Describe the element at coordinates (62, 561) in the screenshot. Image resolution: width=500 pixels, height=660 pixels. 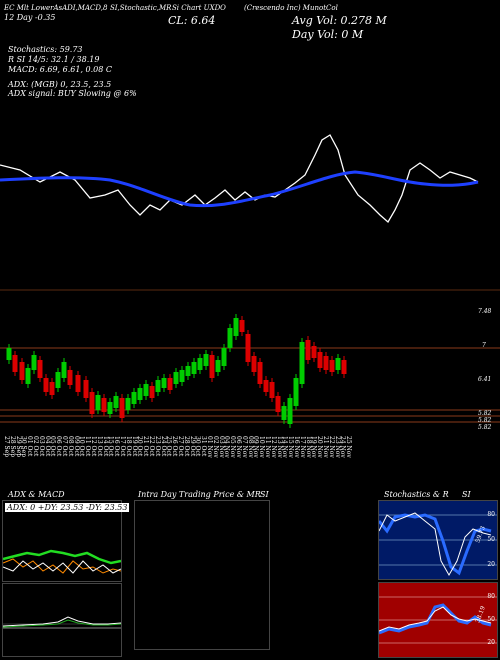
I see `adx-lines` at that location.